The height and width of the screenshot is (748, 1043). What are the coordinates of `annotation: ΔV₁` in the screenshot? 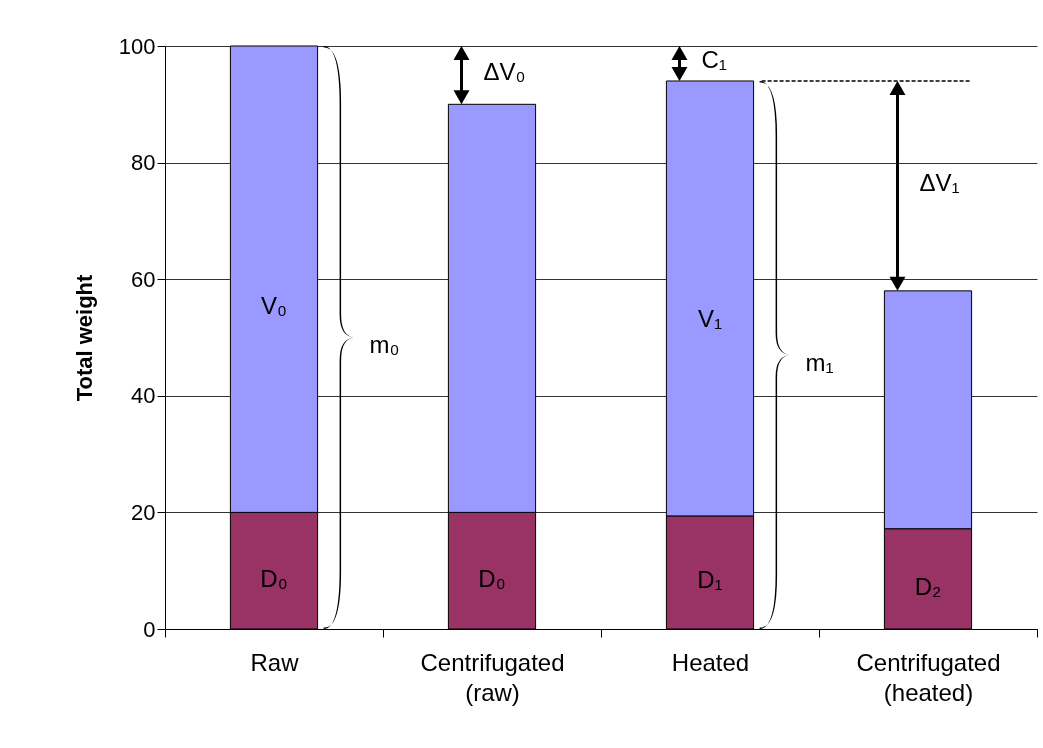 It's located at (939, 182).